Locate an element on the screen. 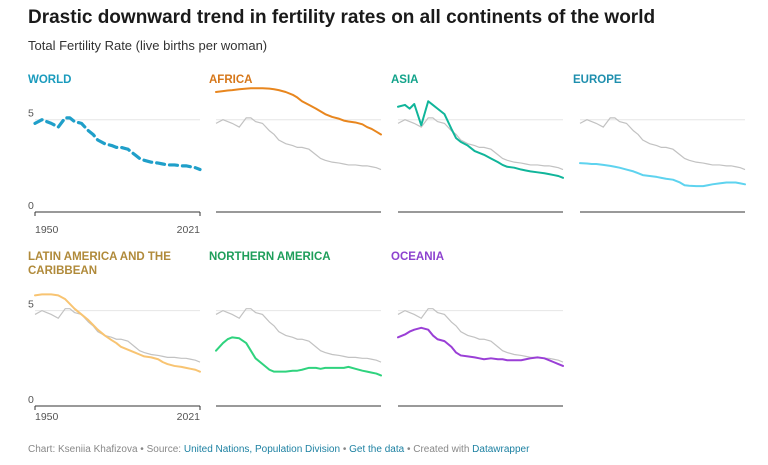 The height and width of the screenshot is (465, 768). panel-title: ASIA is located at coordinates (404, 80).